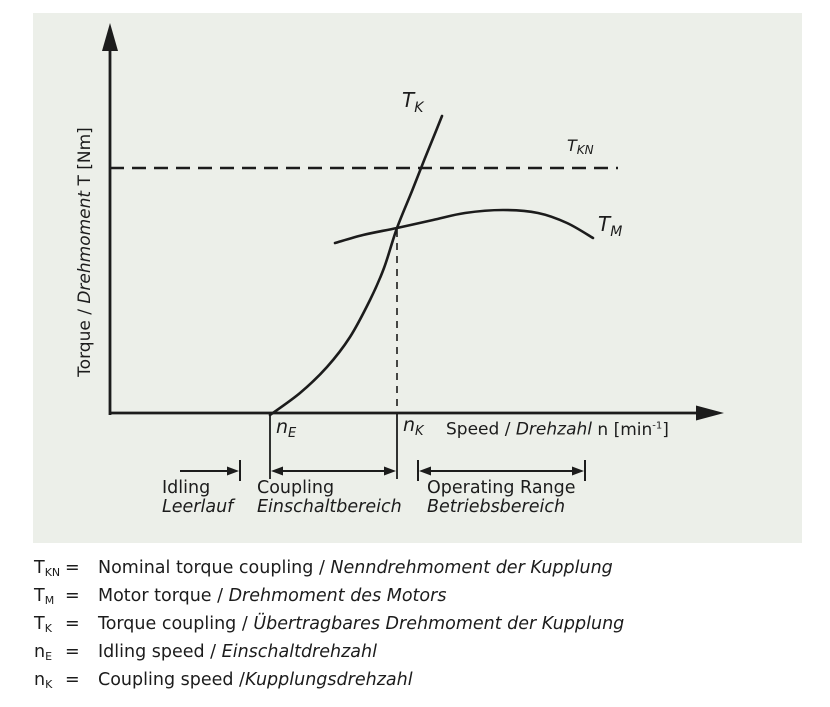 The image size is (830, 707). Describe the element at coordinates (329, 507) in the screenshot. I see `coupling-range-label-de: Einschaltbereich` at that location.